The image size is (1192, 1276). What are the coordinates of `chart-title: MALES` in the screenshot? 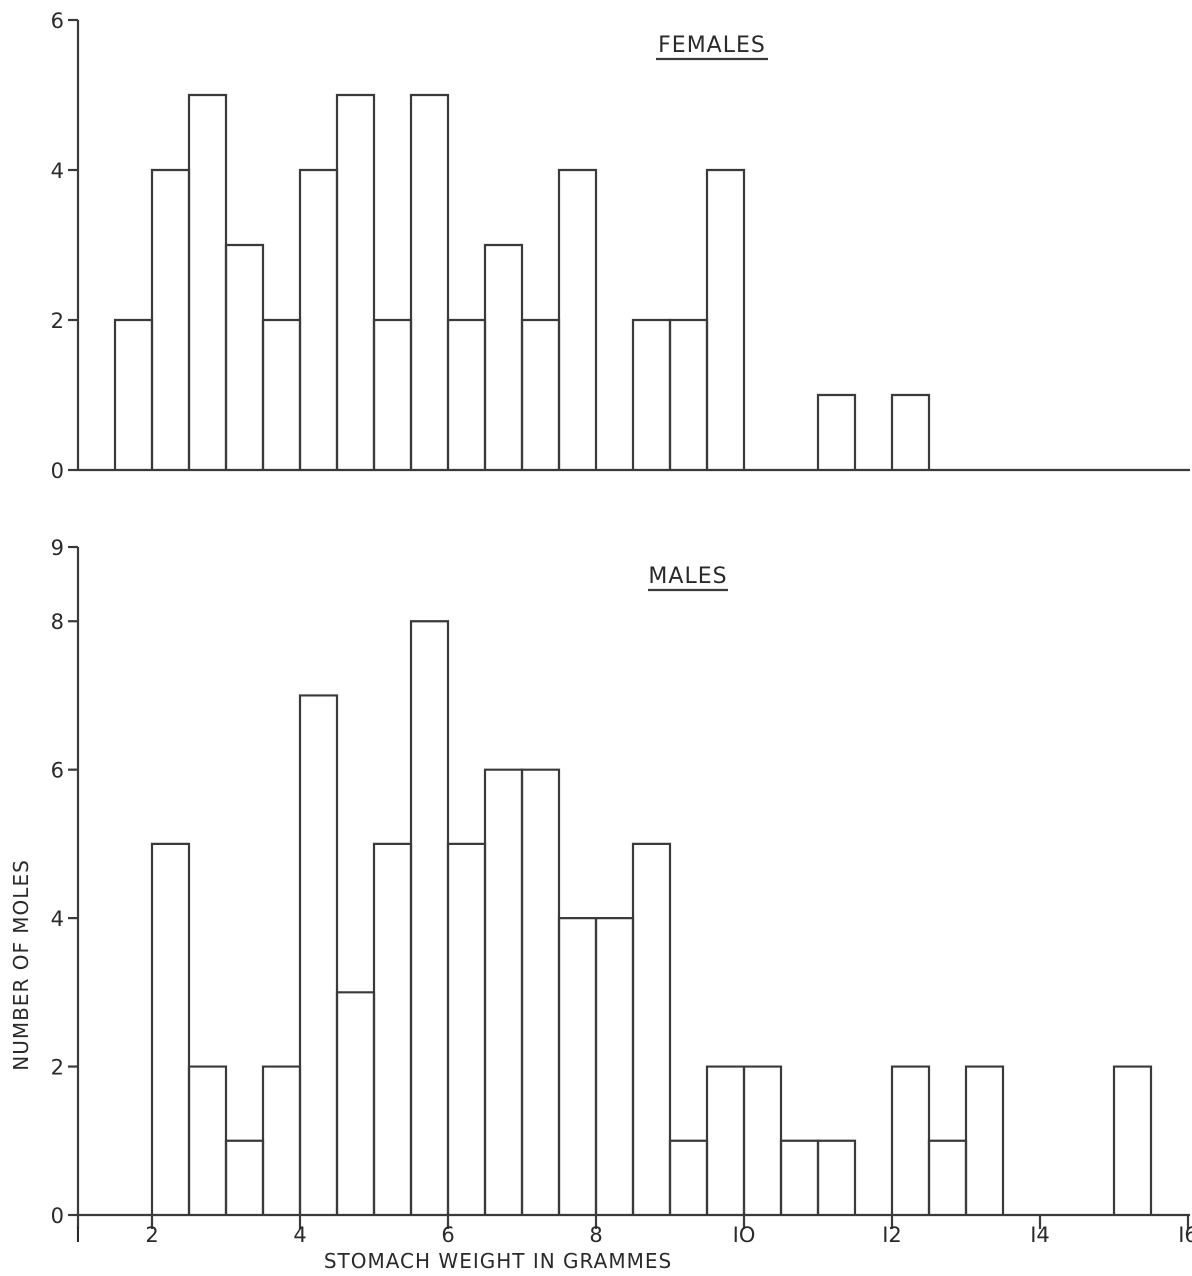 It's located at (687, 576).